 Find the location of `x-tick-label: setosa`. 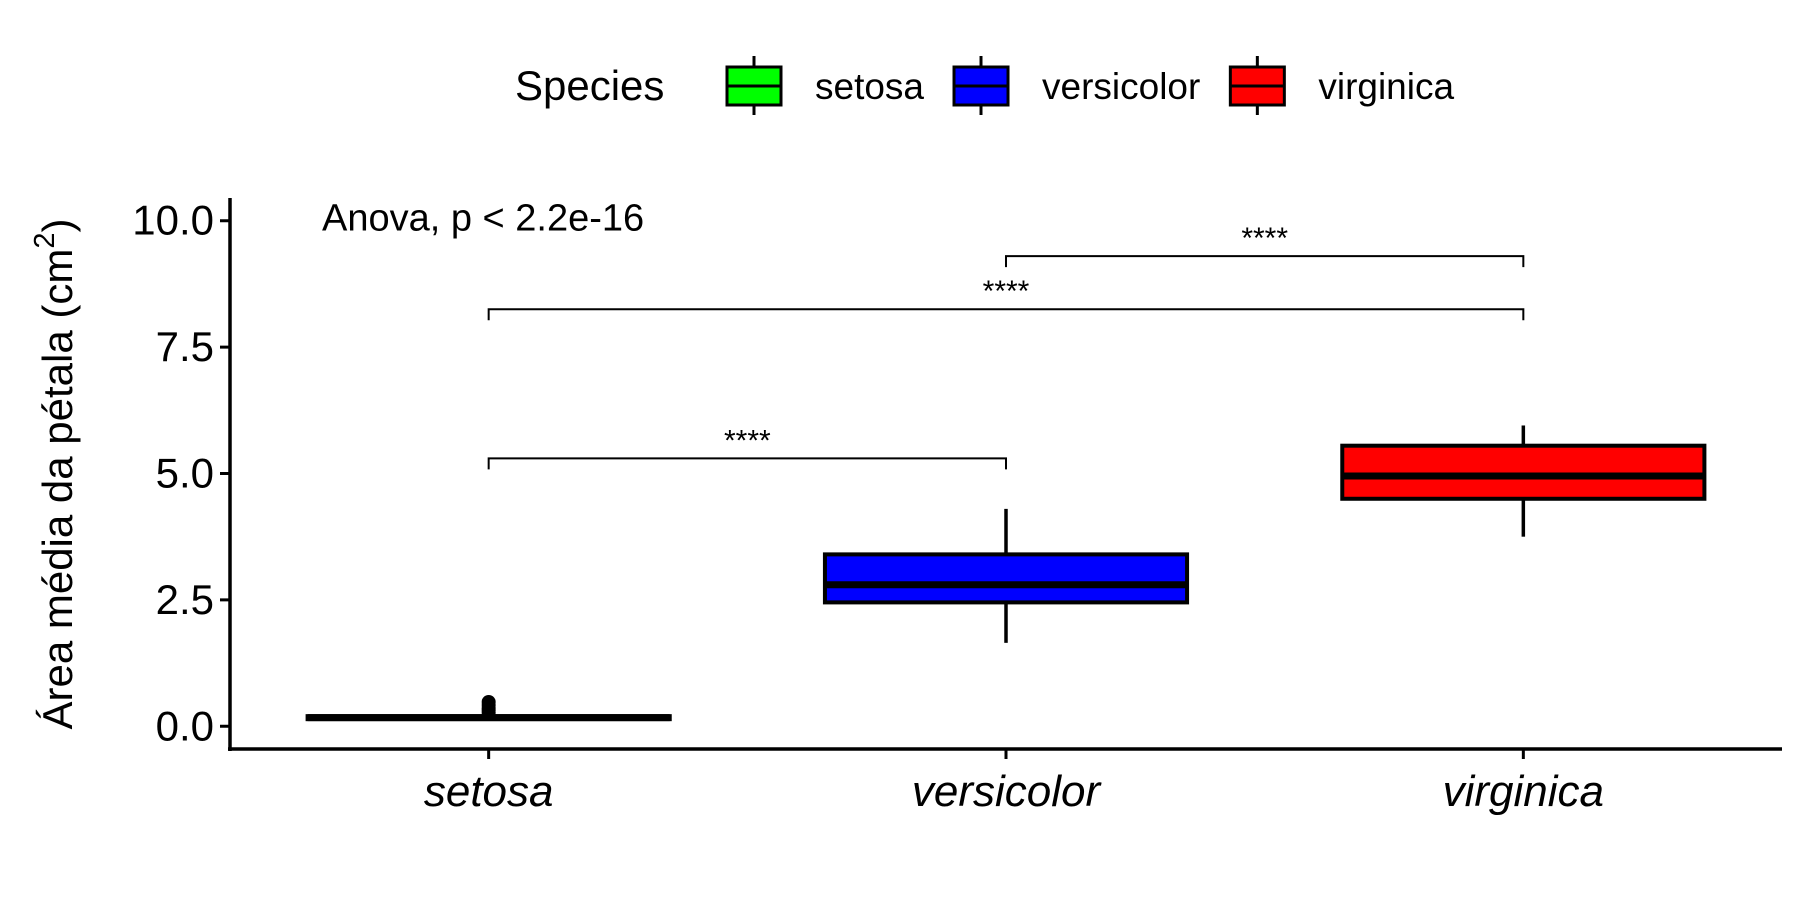

x-tick-label: setosa is located at coordinates (489, 791).